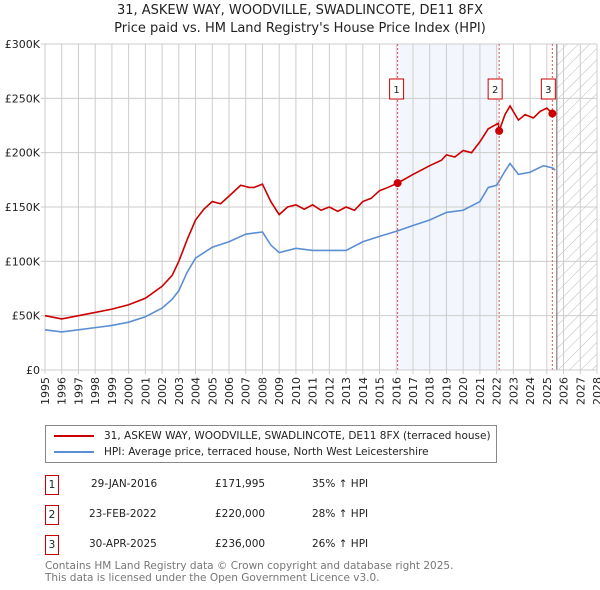 The width and height of the screenshot is (600, 590). I want to click on y-tick-label: £0, so click(33, 370).